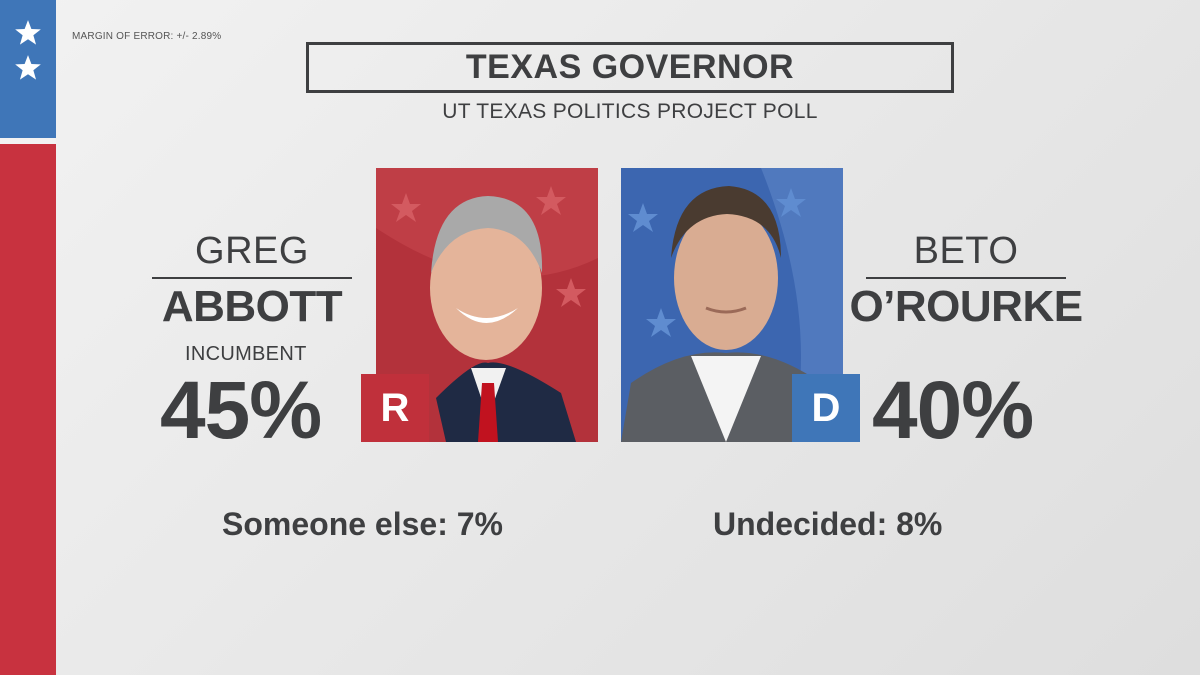 The height and width of the screenshot is (675, 1200). Describe the element at coordinates (252, 306) in the screenshot. I see `left-last-name: ABBOTT` at that location.